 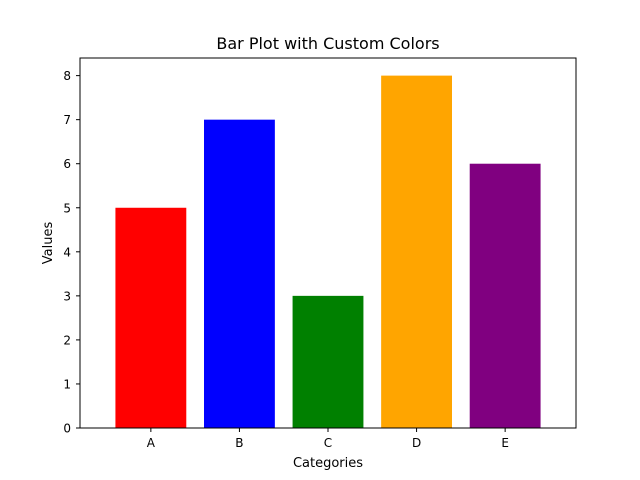 I want to click on bar-E, so click(x=505, y=295).